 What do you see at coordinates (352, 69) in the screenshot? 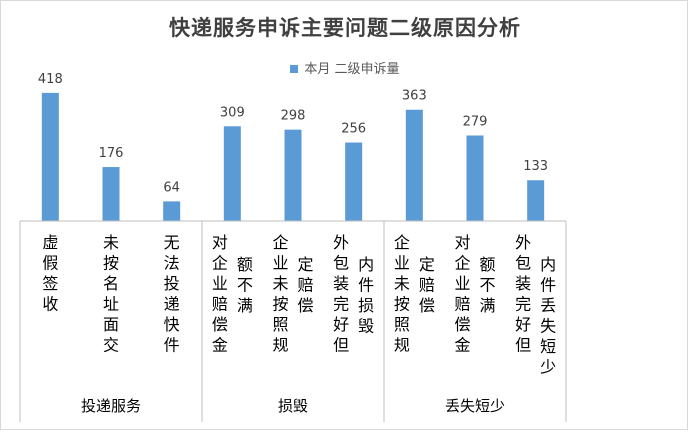
I see `legend-label: 本月 二级申诉量` at bounding box center [352, 69].